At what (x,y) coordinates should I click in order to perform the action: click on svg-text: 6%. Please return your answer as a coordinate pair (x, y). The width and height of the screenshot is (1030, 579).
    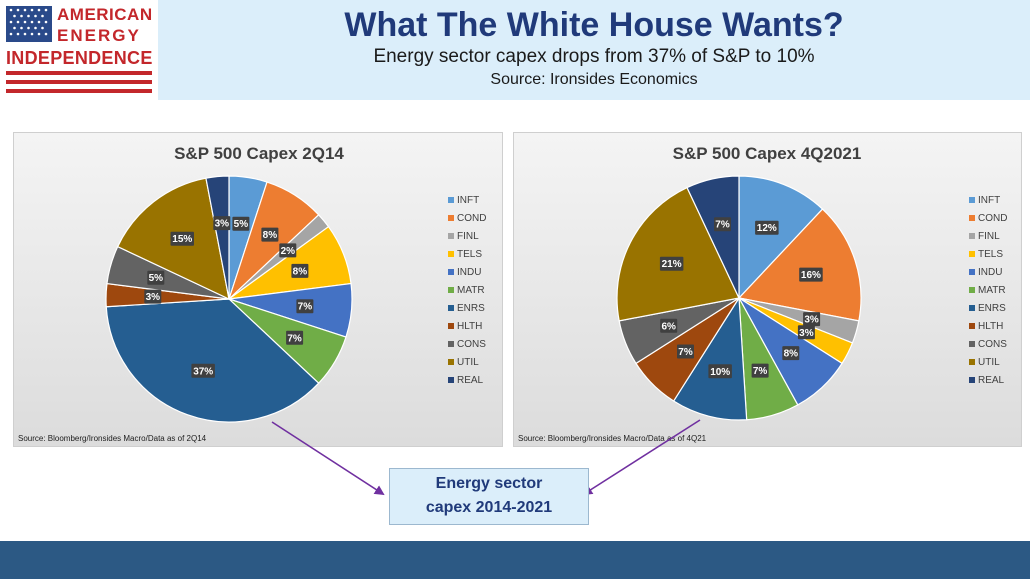
    Looking at the image, I should click on (668, 326).